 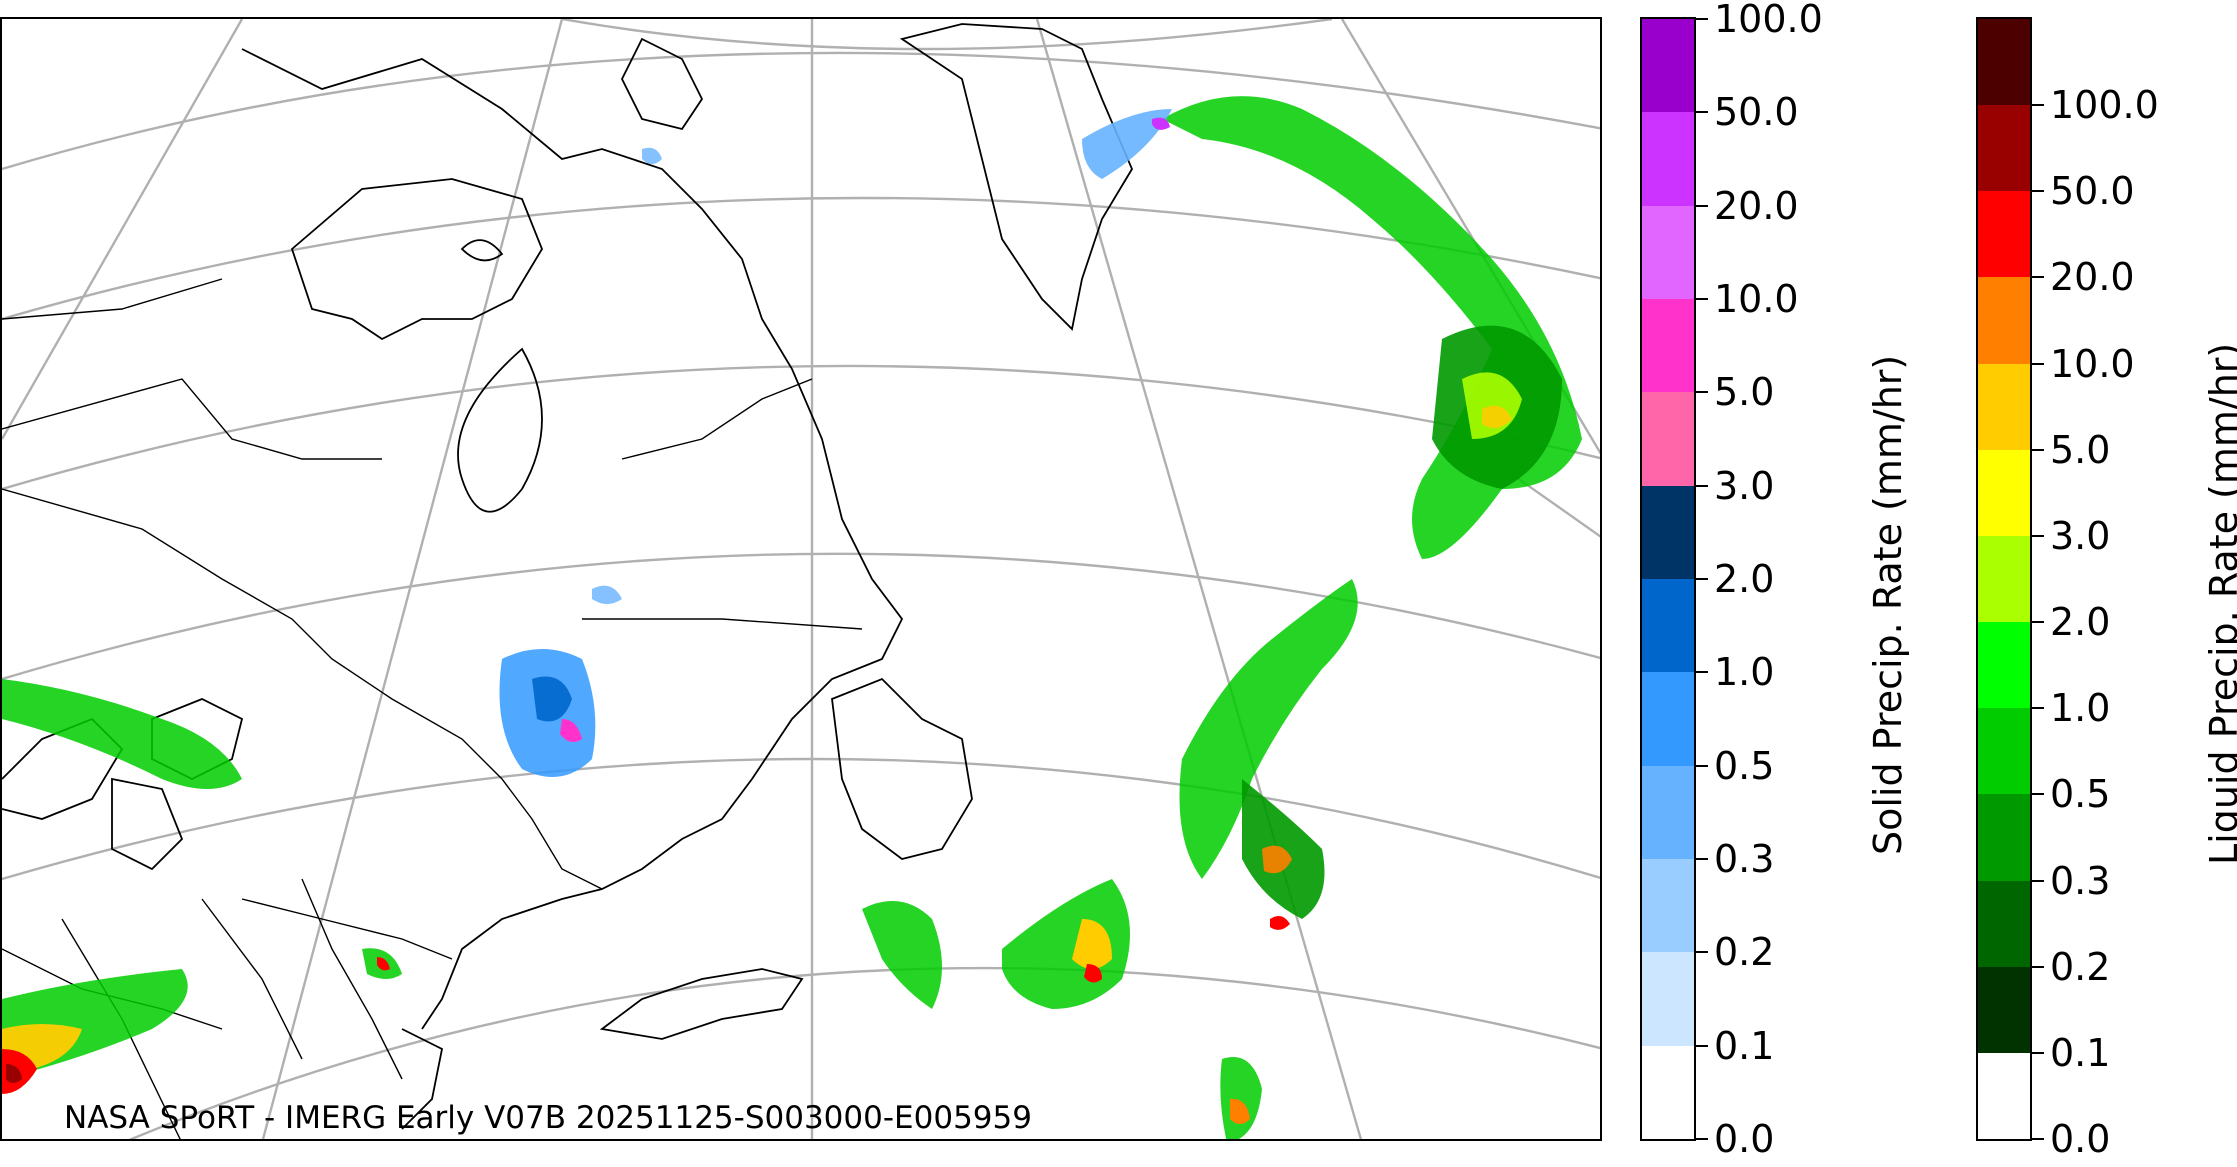 I want to click on solid-colorbar-label: Solid Precip. Rate (mm/hr), so click(x=1888, y=604).